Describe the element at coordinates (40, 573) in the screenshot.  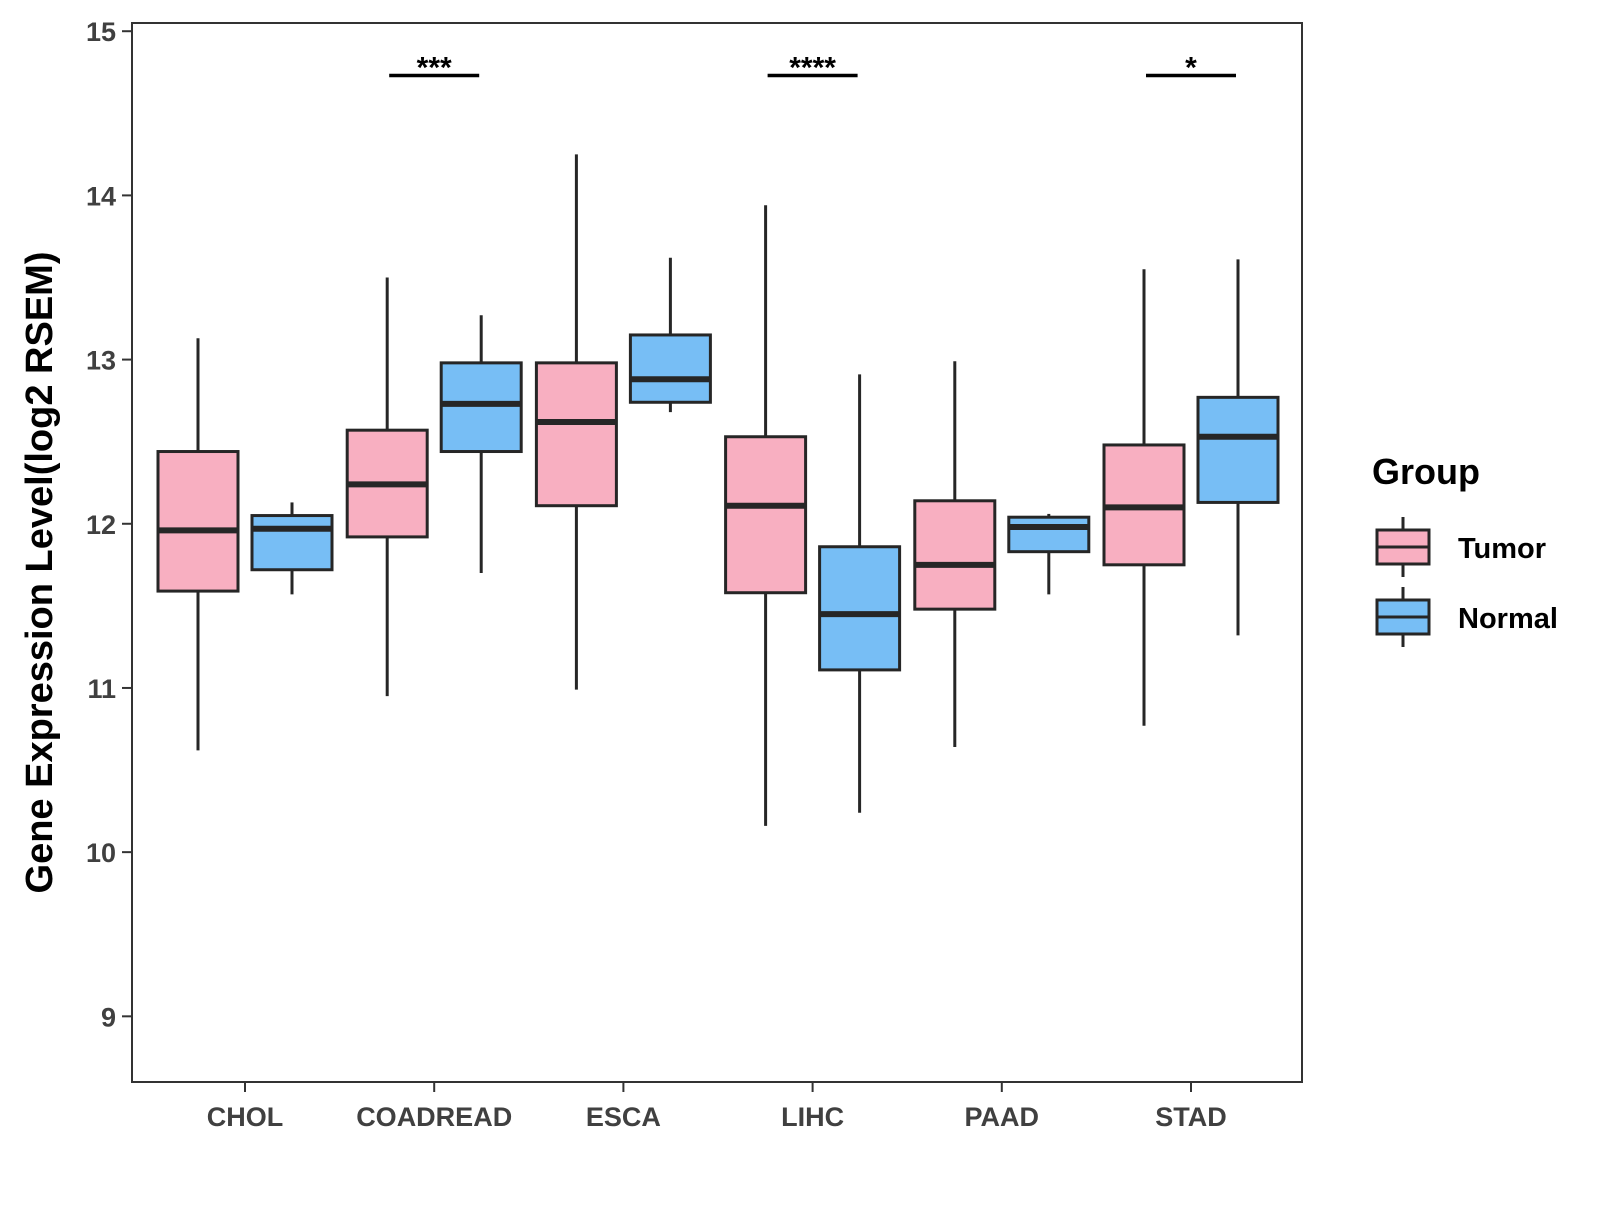
I see `y-axis-title: Gene Expression Level(log2 RSEM)` at that location.